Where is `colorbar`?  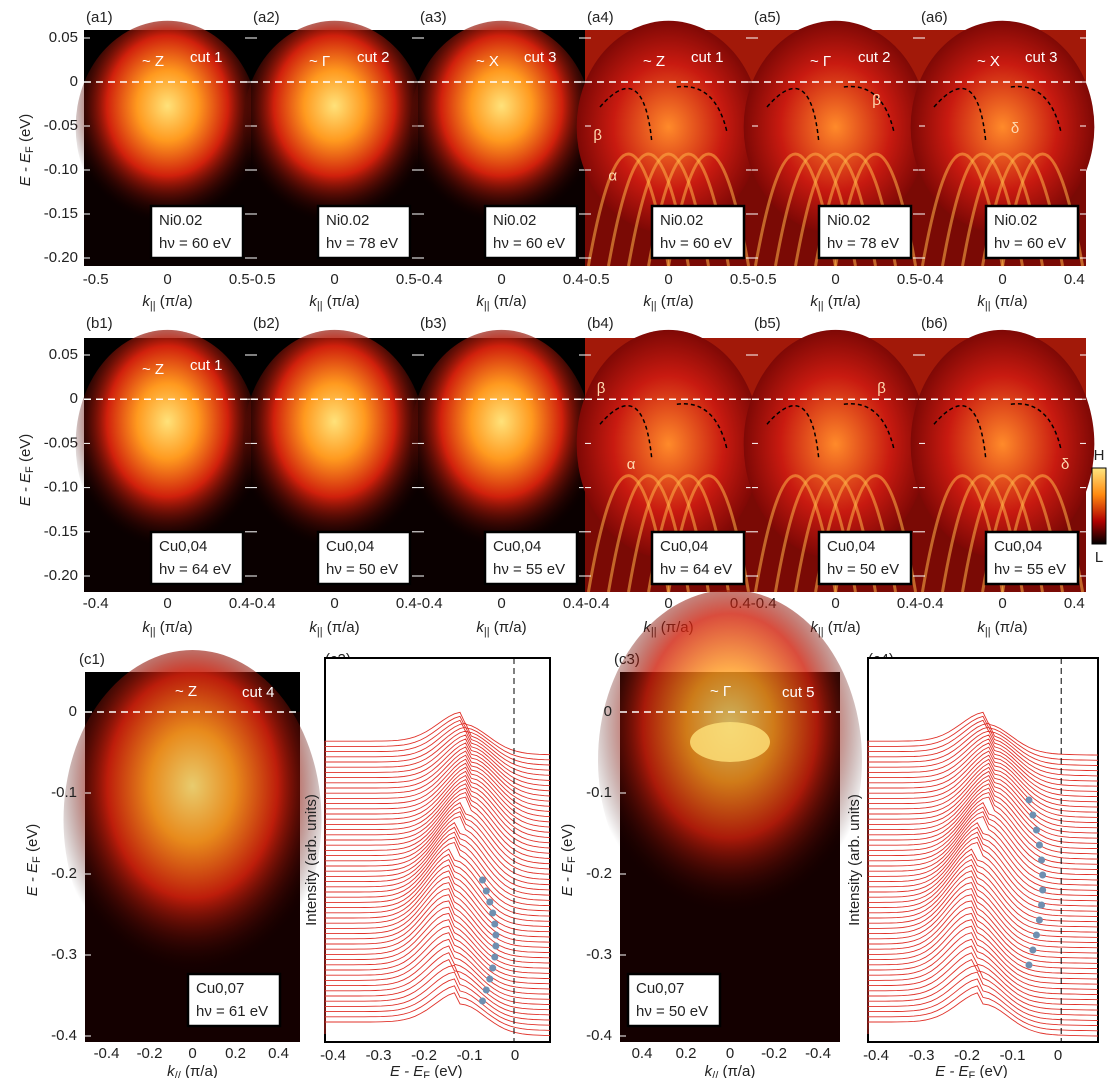 colorbar is located at coordinates (1099, 506).